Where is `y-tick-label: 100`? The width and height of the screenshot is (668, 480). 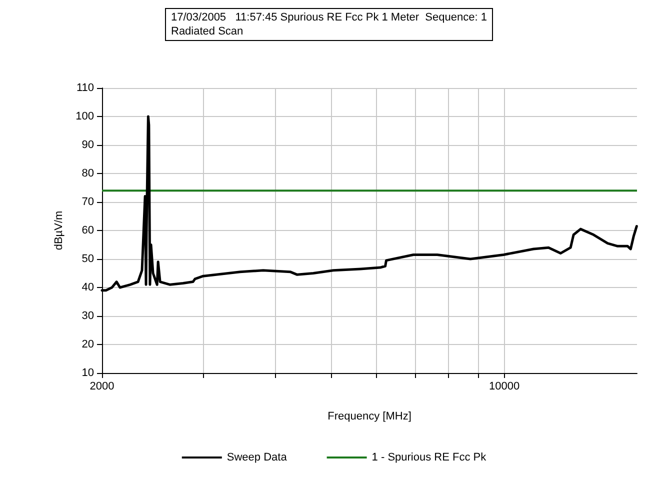
y-tick-label: 100 is located at coordinates (85, 116).